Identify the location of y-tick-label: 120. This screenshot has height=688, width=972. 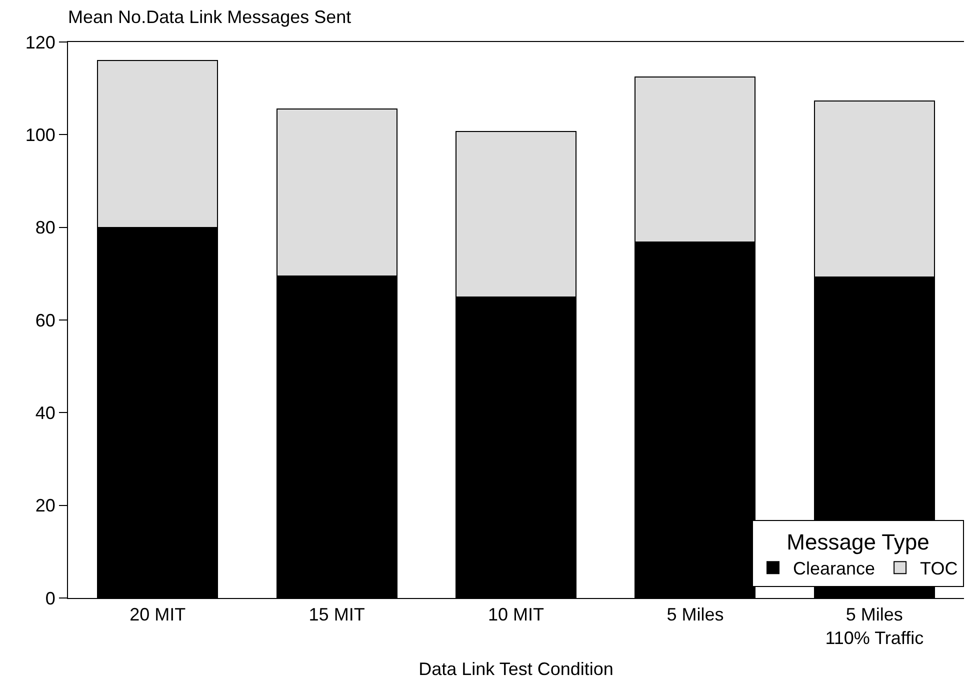
(40, 42).